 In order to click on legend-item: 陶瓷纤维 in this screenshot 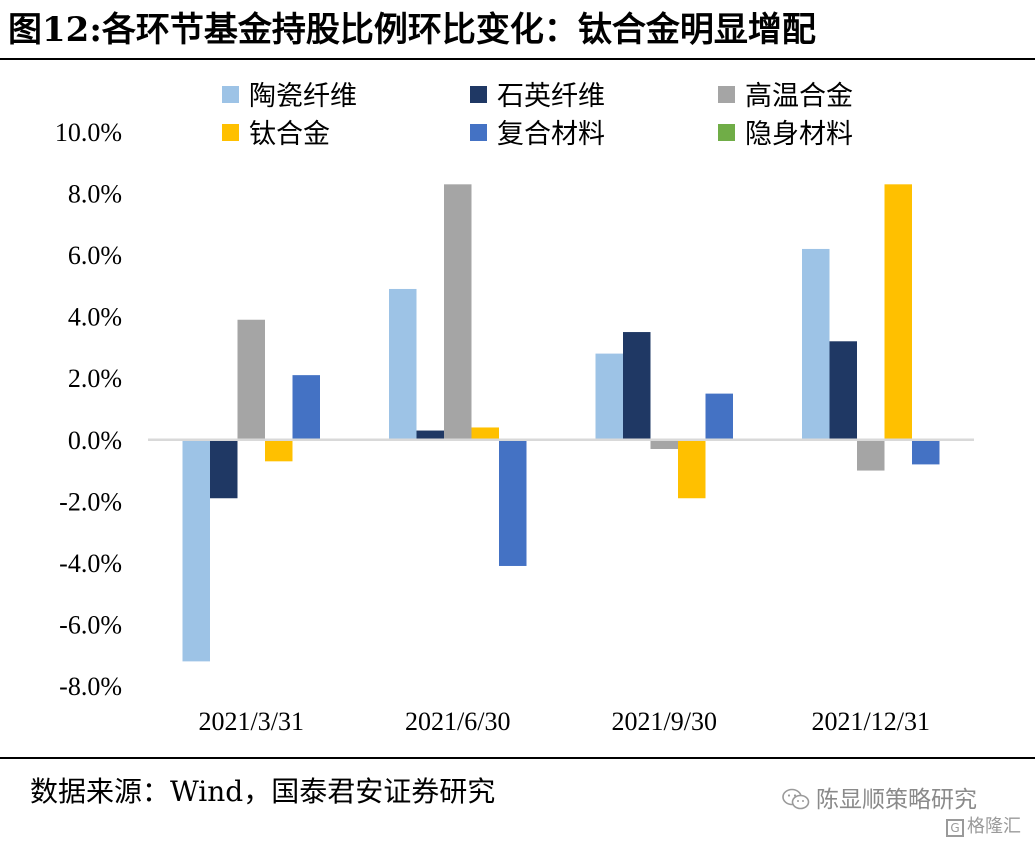, I will do `click(289, 96)`.